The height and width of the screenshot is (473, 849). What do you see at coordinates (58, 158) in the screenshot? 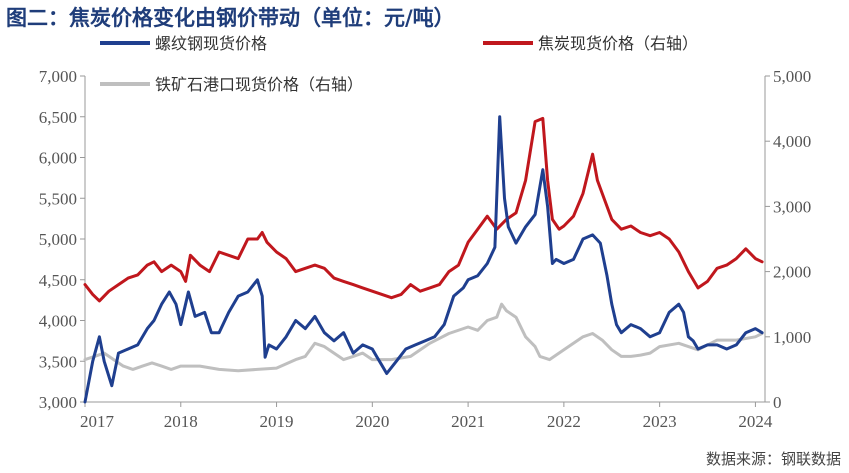
I see `y-left-tick-label: 6,000` at bounding box center [58, 158].